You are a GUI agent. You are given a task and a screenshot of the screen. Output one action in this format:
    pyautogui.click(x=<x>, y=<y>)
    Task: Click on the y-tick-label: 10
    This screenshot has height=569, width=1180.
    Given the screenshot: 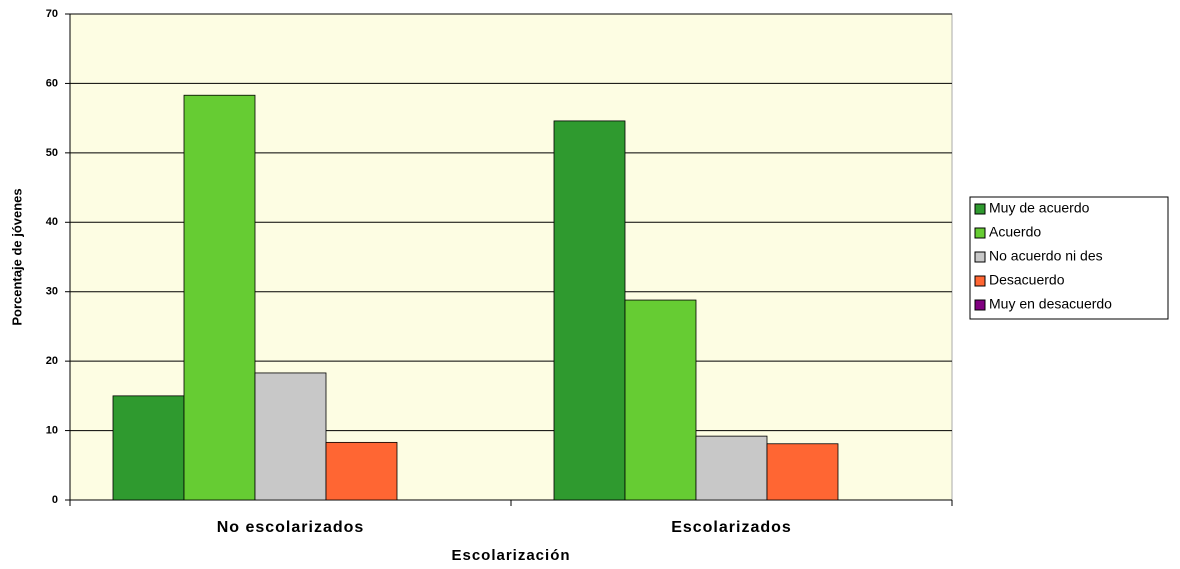 What is the action you would take?
    pyautogui.click(x=52, y=430)
    